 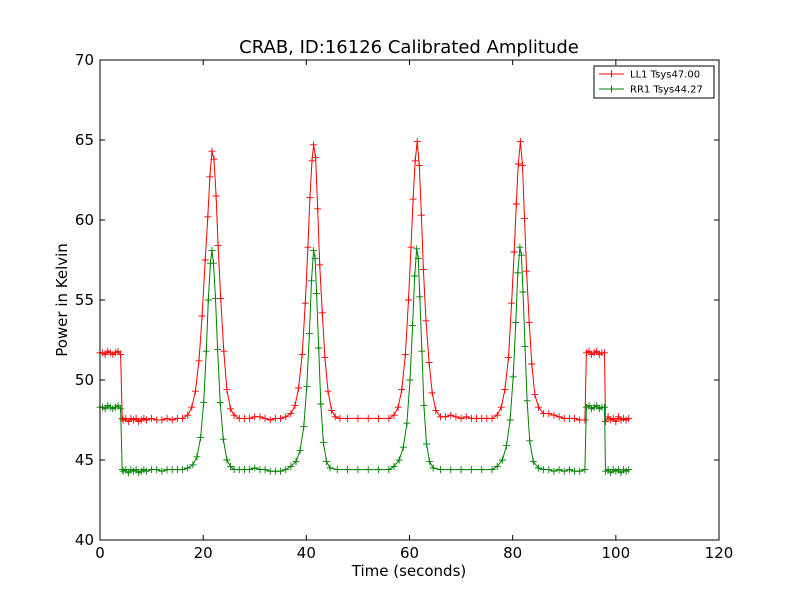 I want to click on y-tick-label: 50, so click(x=84, y=380).